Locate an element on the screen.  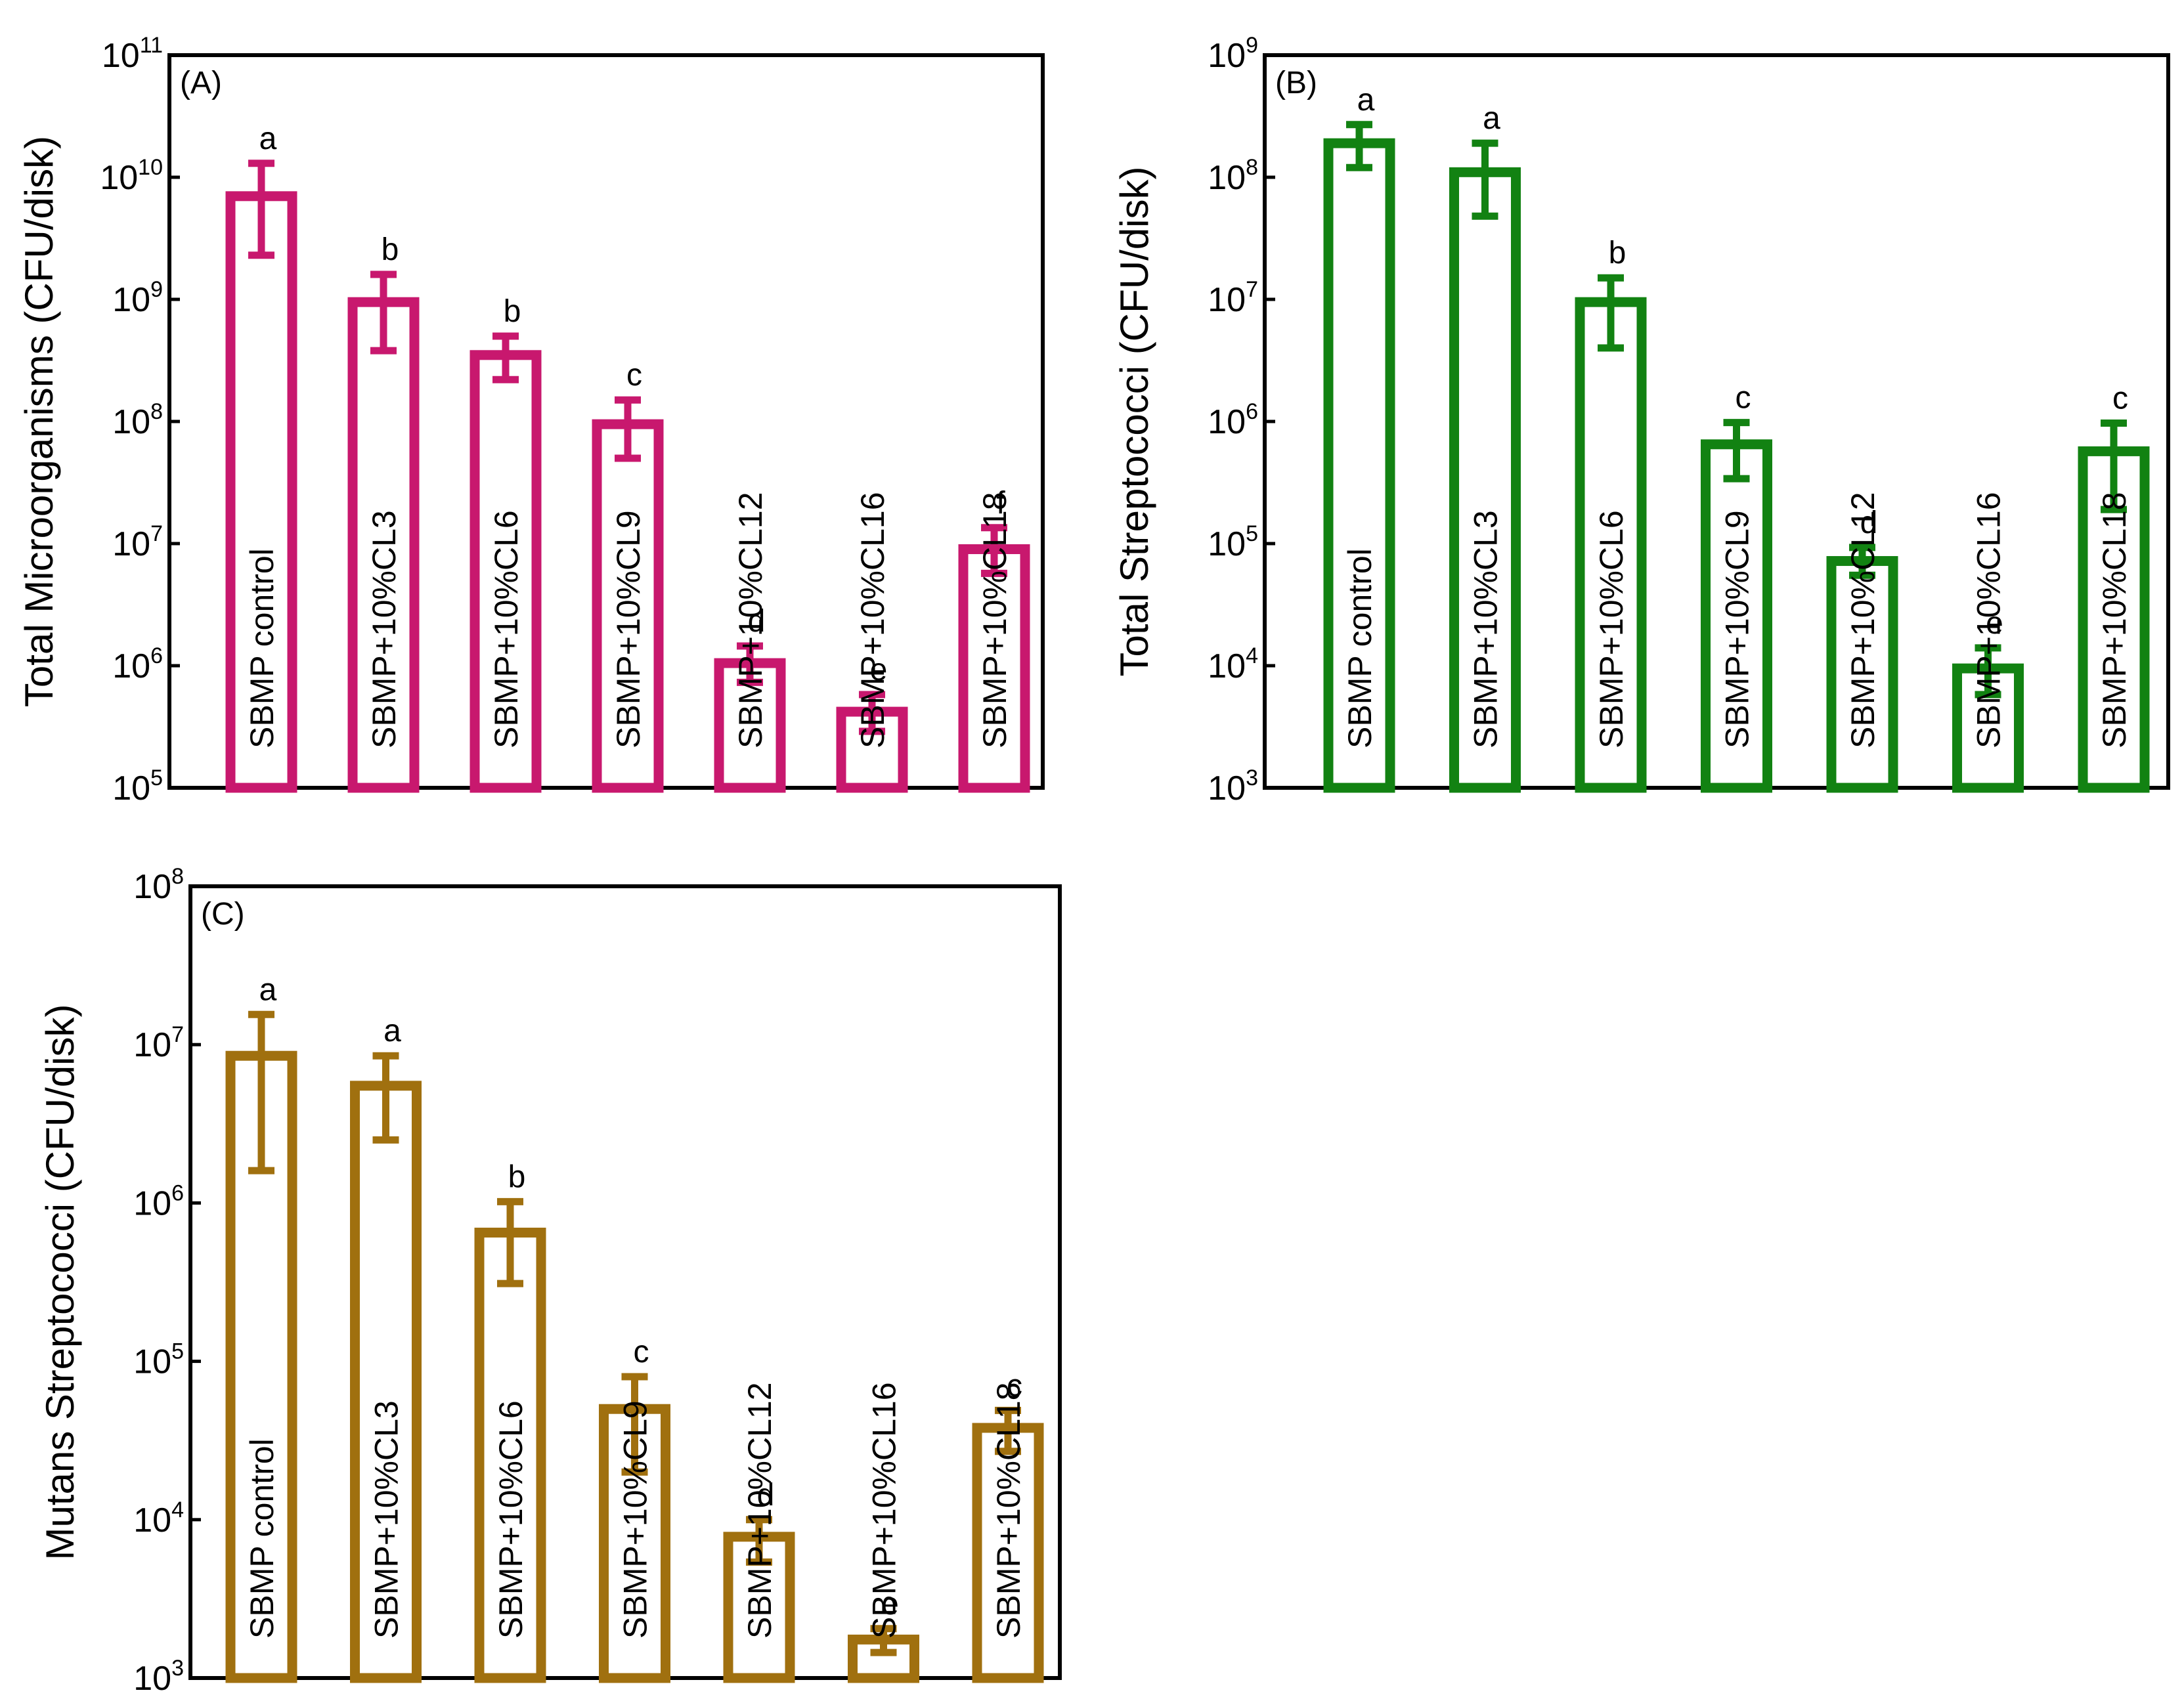
y-axis-title: Total Microorganisms (CFU/disk) is located at coordinates (39, 421).